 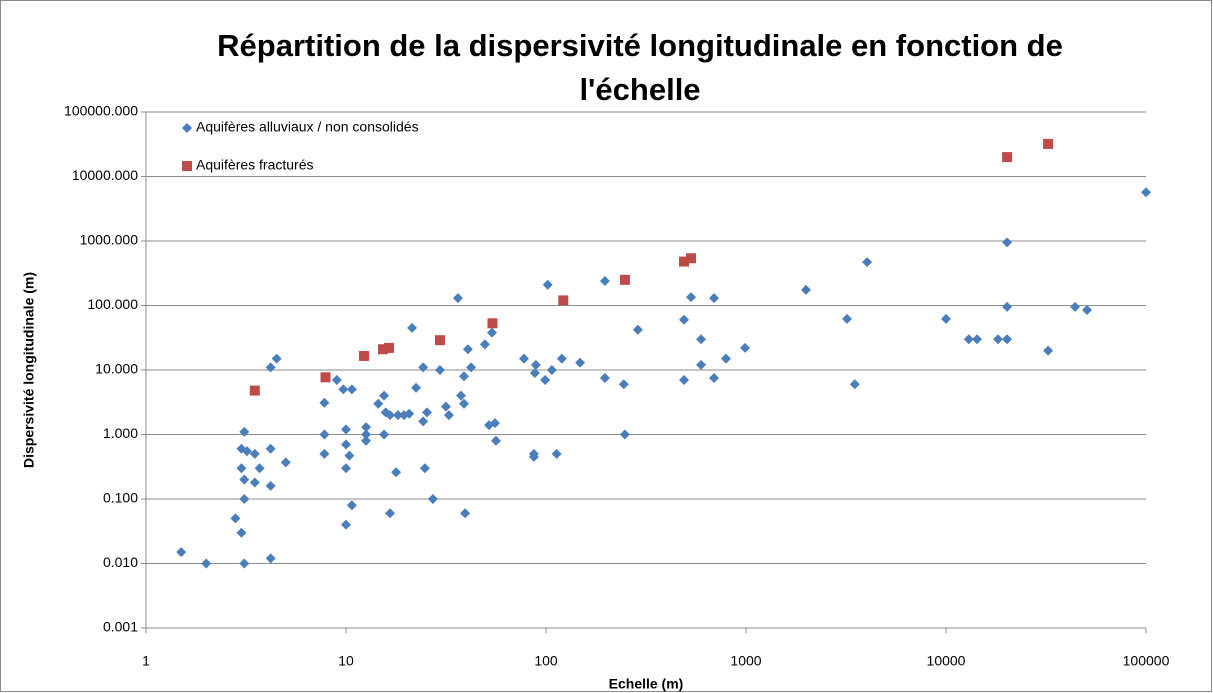 What do you see at coordinates (307, 127) in the screenshot?
I see `legend-label: Aquifères alluviaux / non consolidés` at bounding box center [307, 127].